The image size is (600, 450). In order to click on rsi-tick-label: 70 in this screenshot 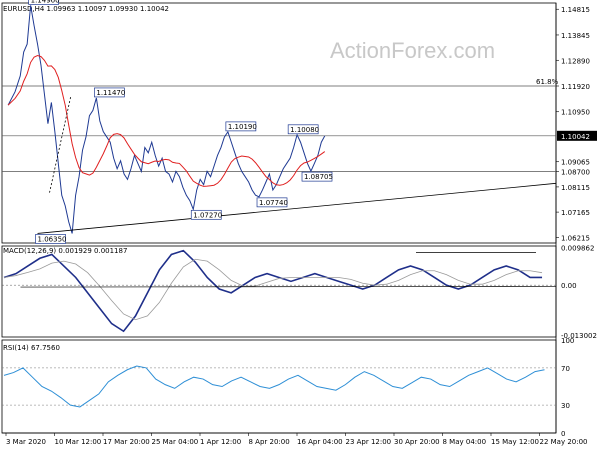, I will do `click(565, 369)`.